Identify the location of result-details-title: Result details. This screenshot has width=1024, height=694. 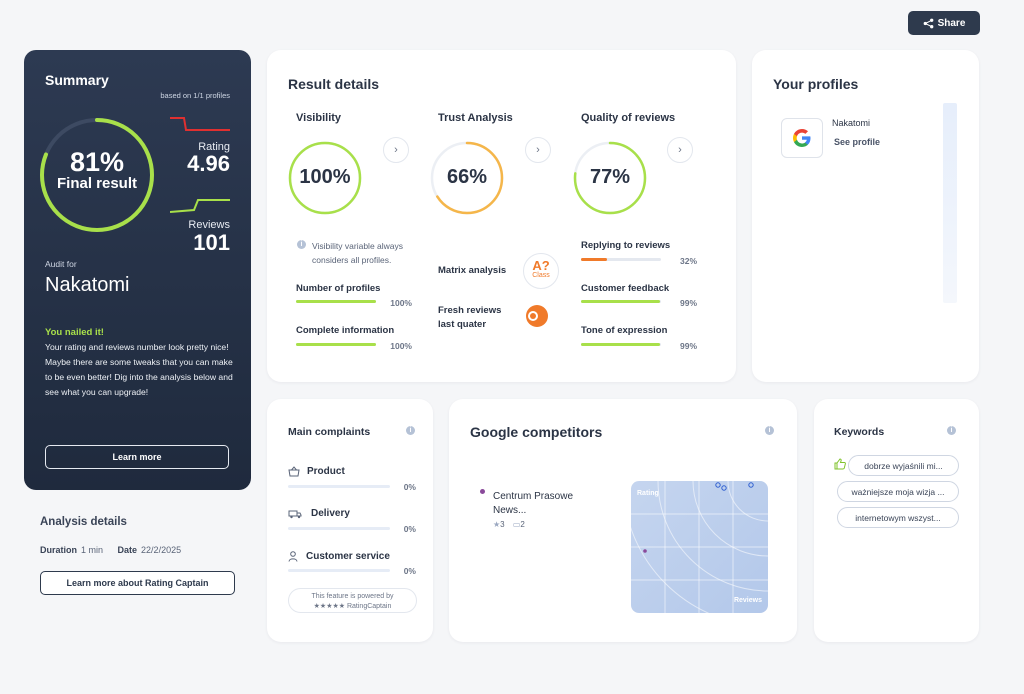
(334, 84).